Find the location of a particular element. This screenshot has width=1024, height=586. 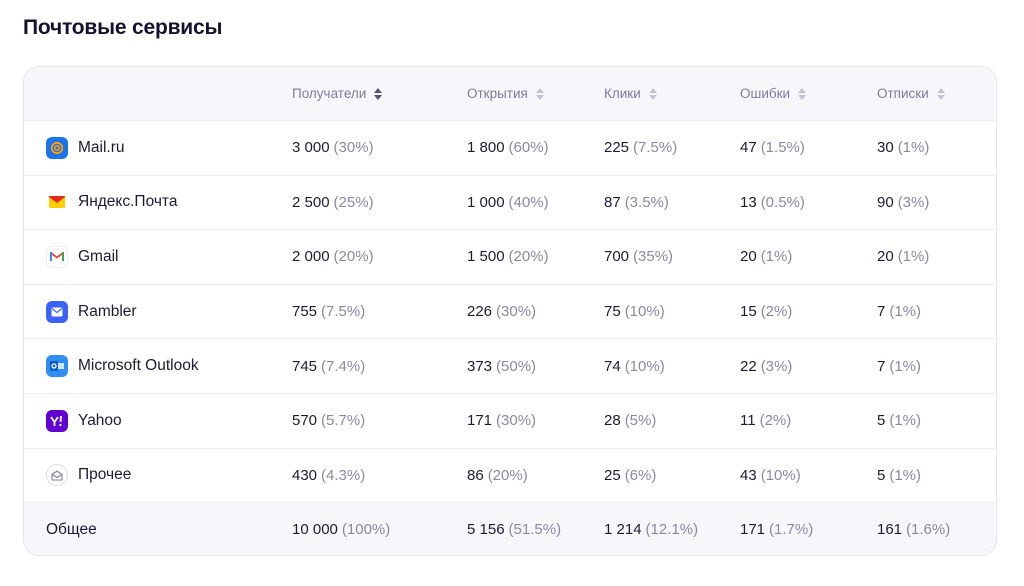

opens-cell: 1 500 (20%) is located at coordinates (508, 257).